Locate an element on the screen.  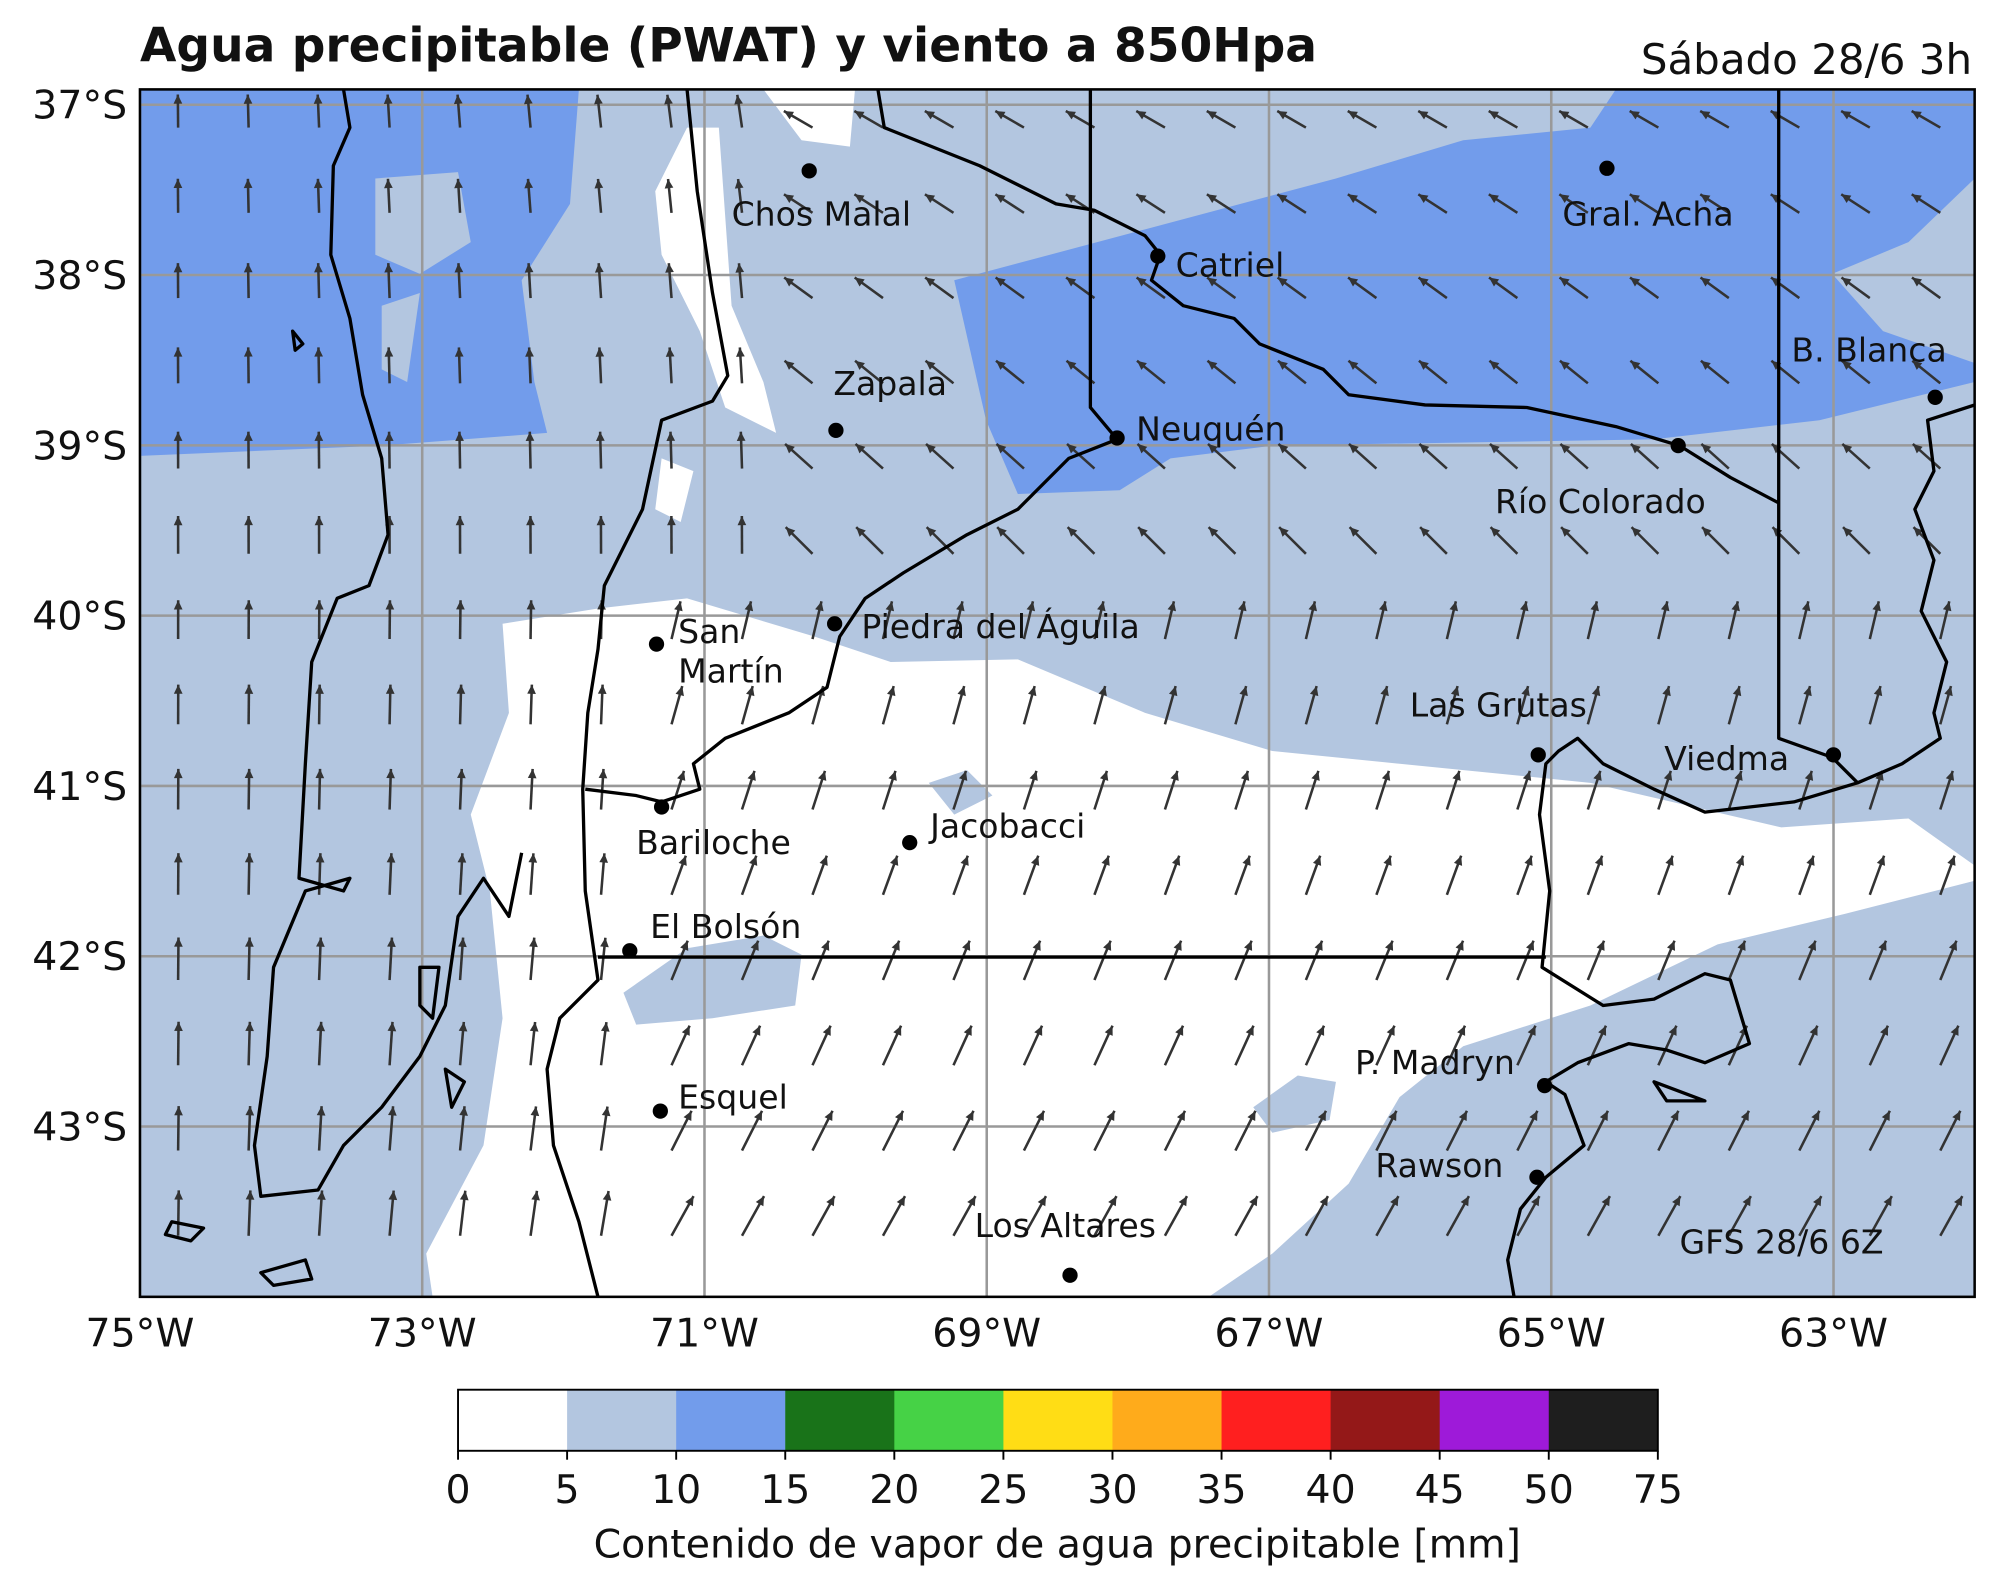
border is located at coordinates (637, 693).